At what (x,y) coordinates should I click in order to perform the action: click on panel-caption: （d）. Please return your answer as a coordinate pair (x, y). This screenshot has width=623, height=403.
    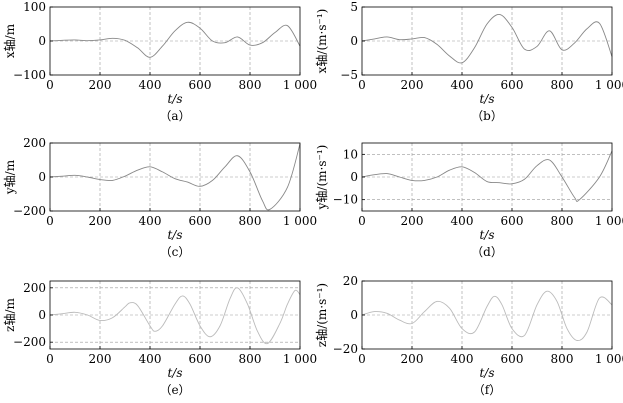
    Looking at the image, I should click on (487, 252).